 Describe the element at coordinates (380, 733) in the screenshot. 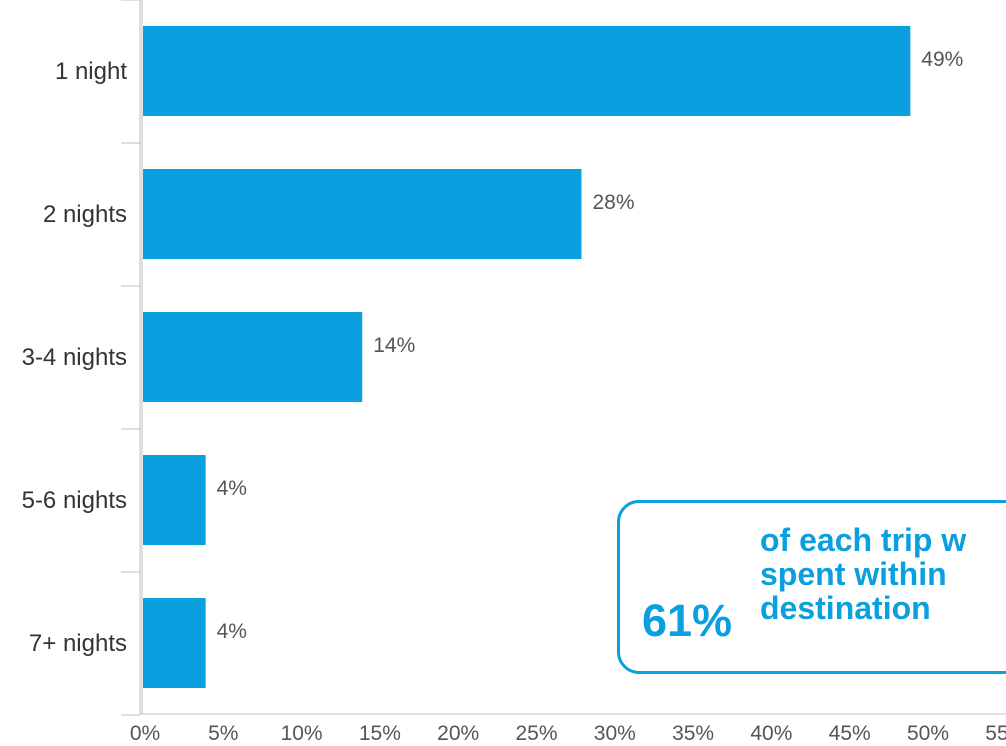

I see `x-tick-label: 15%` at that location.